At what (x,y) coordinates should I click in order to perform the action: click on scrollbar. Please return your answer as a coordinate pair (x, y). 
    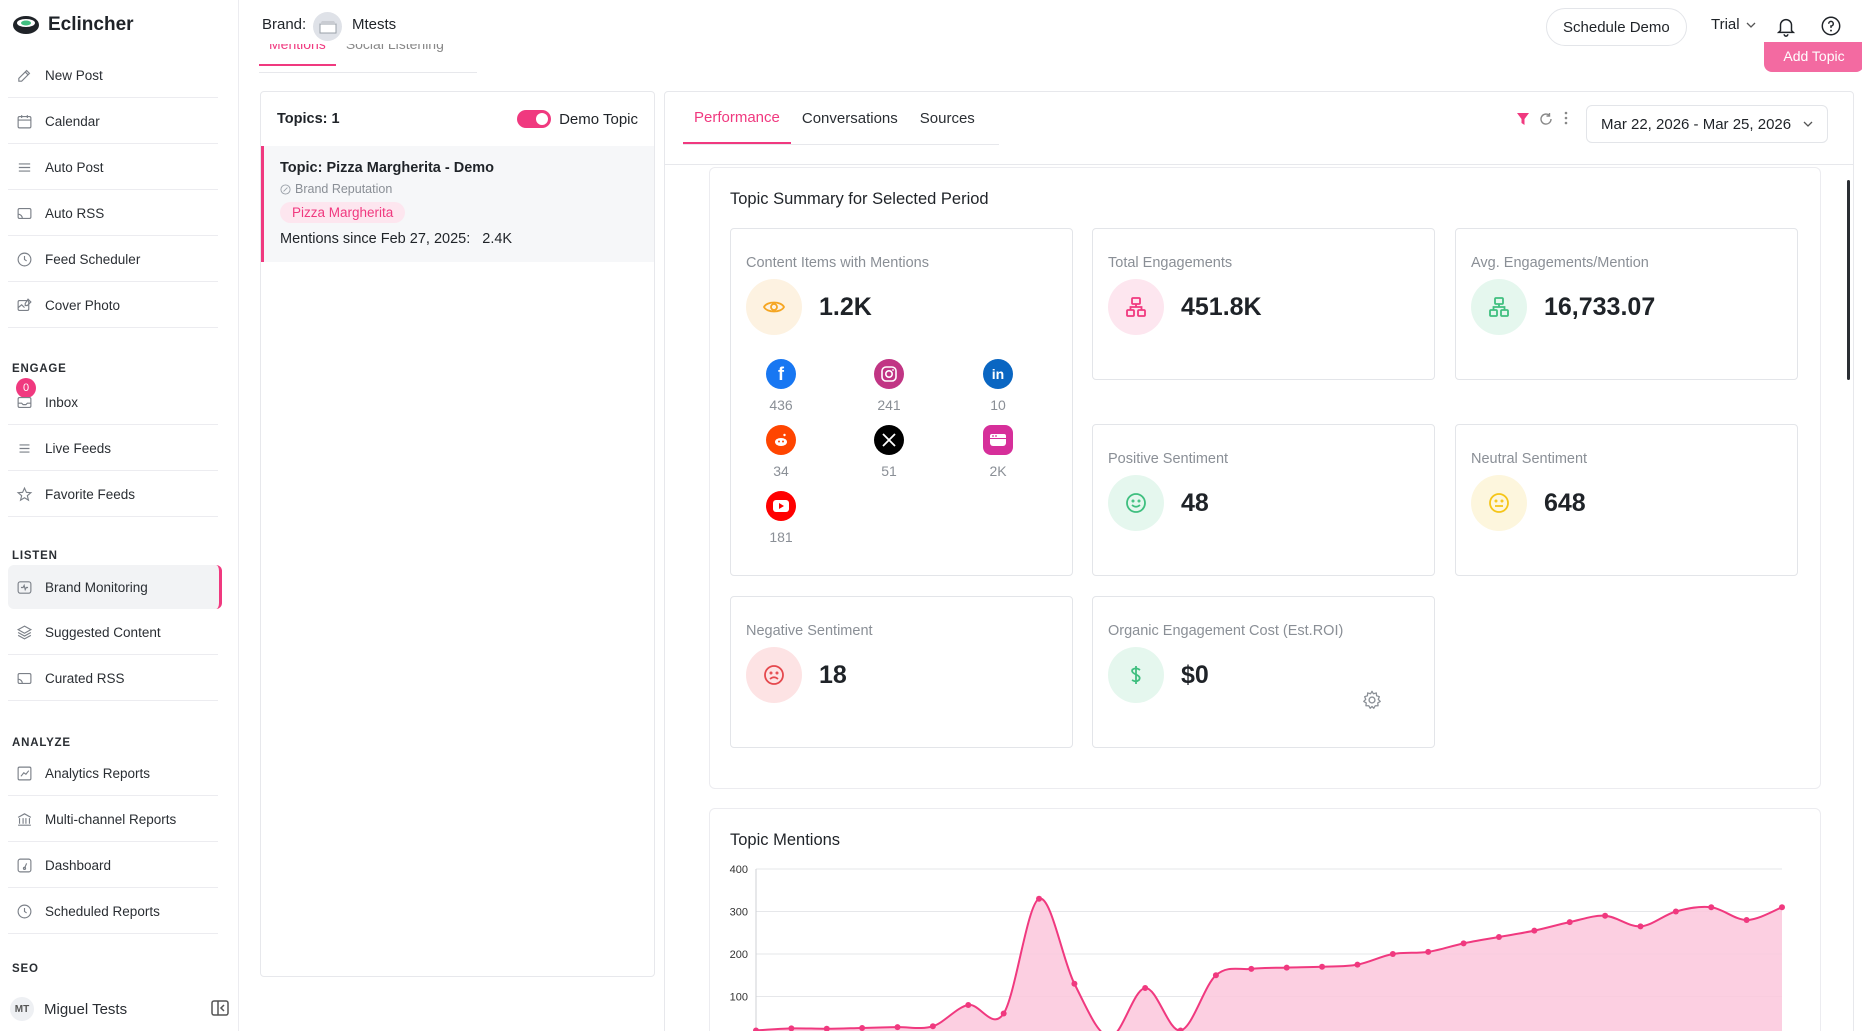
    Looking at the image, I should click on (1848, 280).